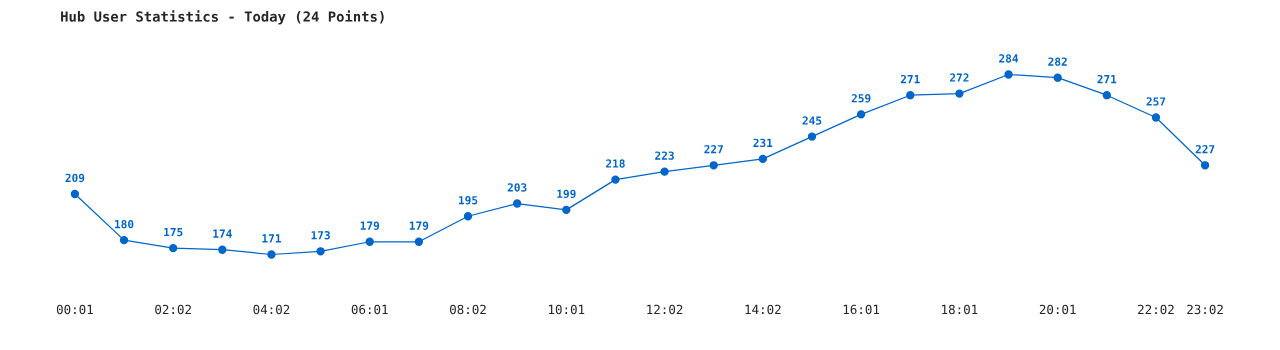 Image resolution: width=1280 pixels, height=350 pixels. What do you see at coordinates (369, 309) in the screenshot?
I see `x-tick-label: 06:01` at bounding box center [369, 309].